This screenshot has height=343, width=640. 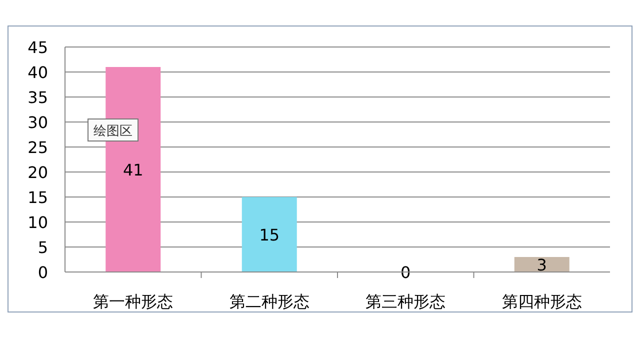 What do you see at coordinates (38, 222) in the screenshot?
I see `y-tick-label: 10` at bounding box center [38, 222].